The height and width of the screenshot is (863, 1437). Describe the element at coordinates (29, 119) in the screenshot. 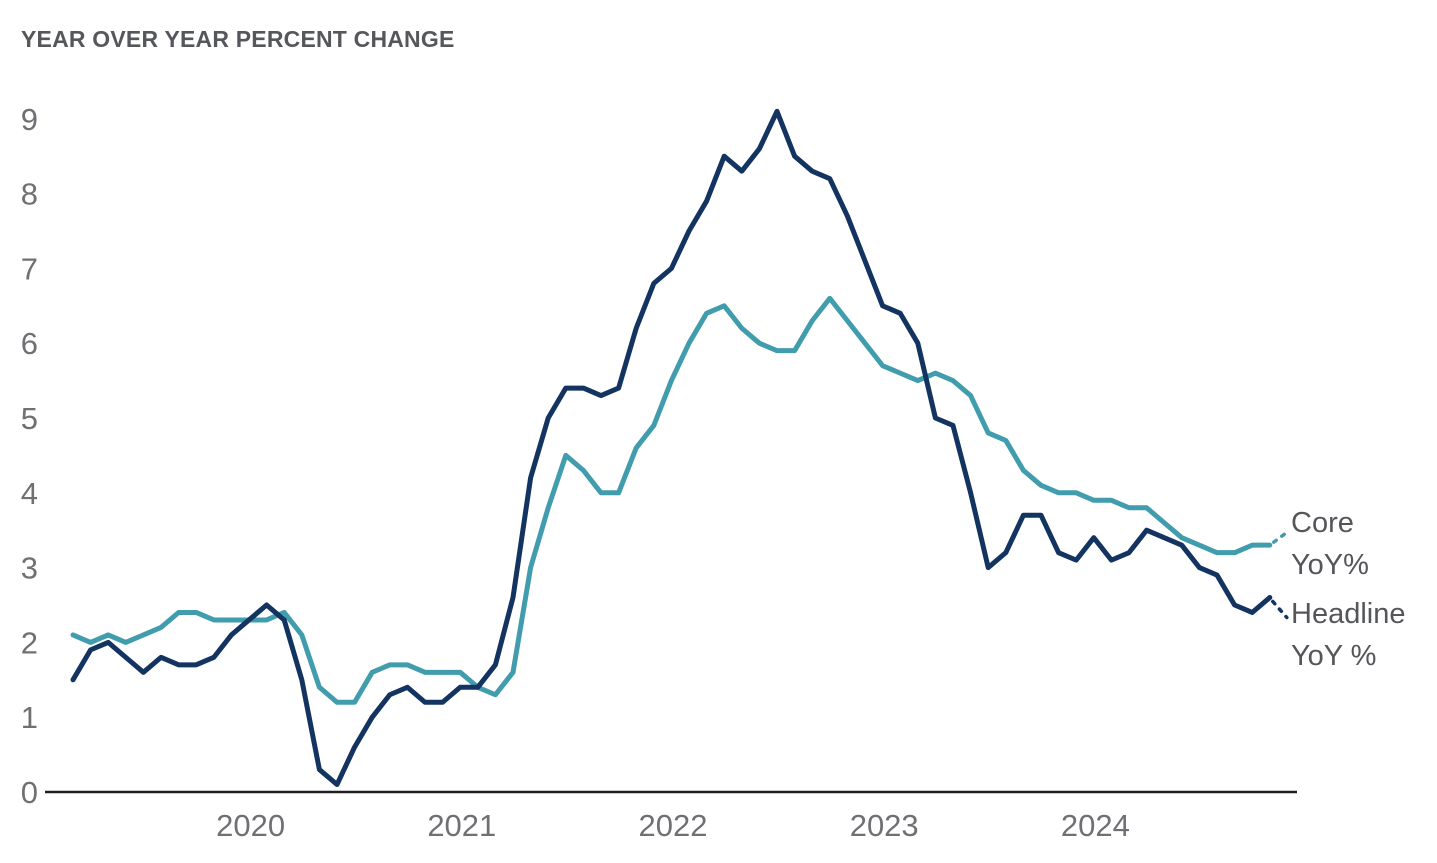

I see `y-axis-label: 9` at that location.